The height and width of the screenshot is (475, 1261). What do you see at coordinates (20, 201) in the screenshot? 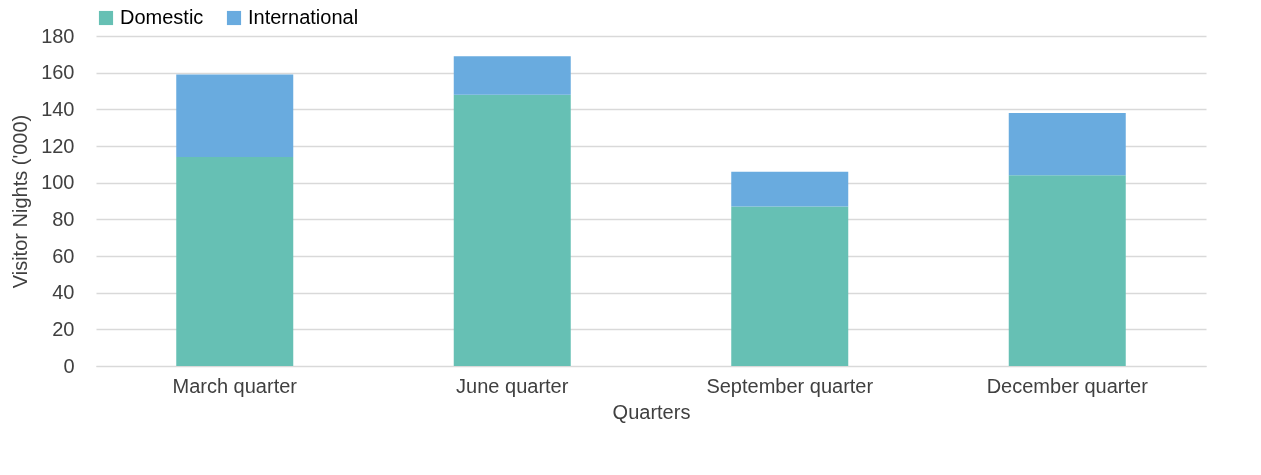
I see `y-axis-title: Visitor Nights ('000)` at bounding box center [20, 201].